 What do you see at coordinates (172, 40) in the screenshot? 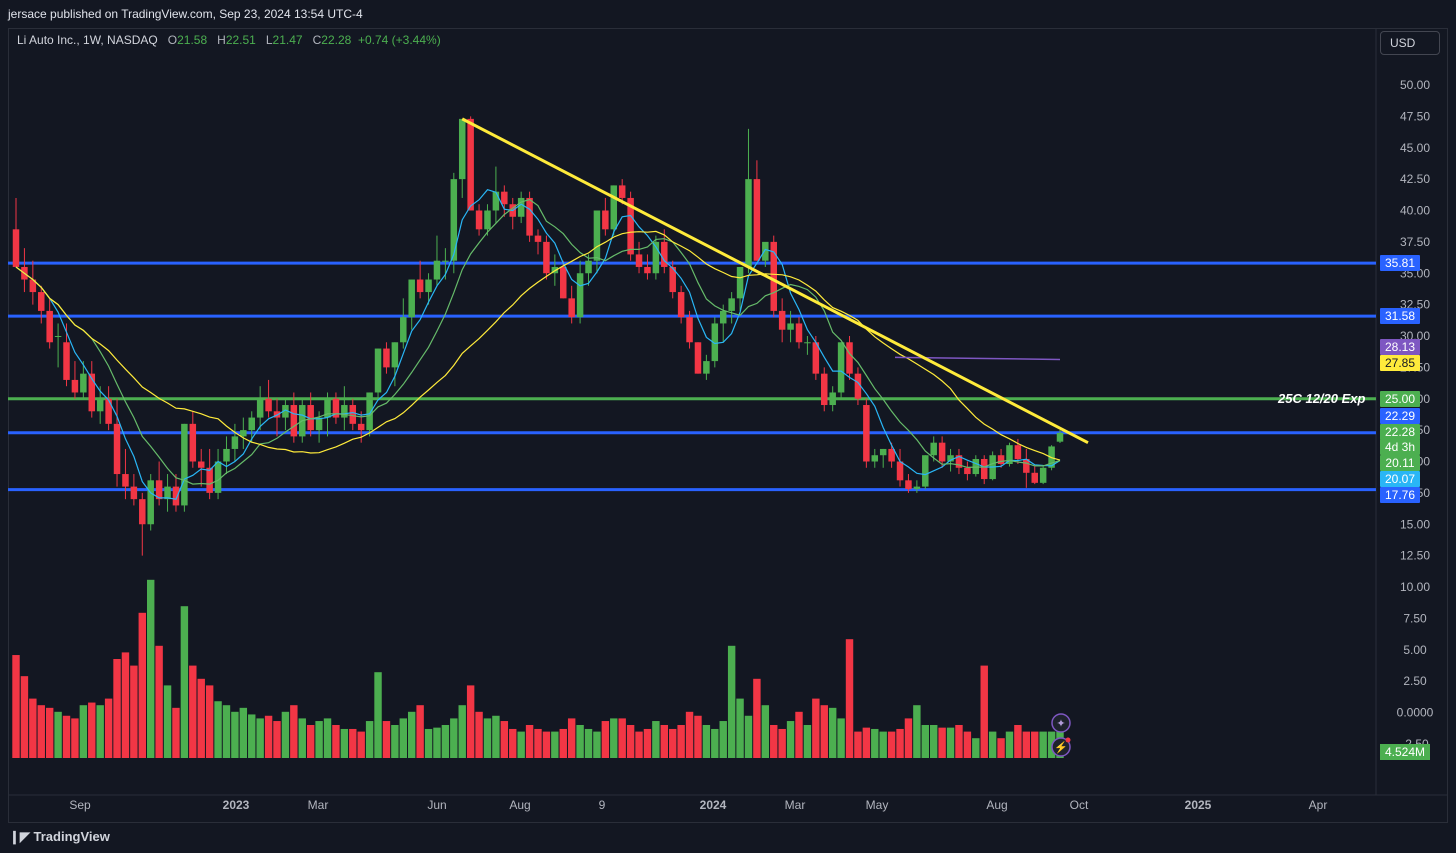
I see `open-label: O` at bounding box center [172, 40].